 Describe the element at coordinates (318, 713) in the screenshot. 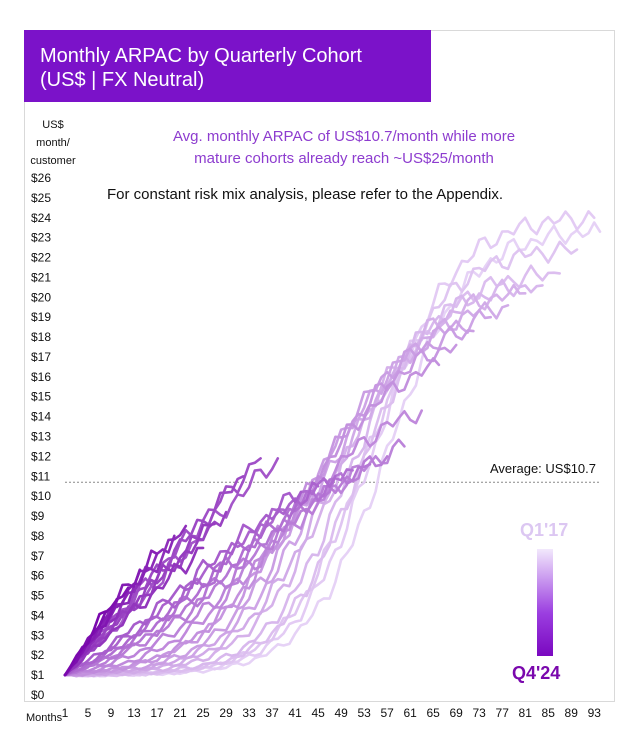

I see `x-tick-label: 45` at that location.